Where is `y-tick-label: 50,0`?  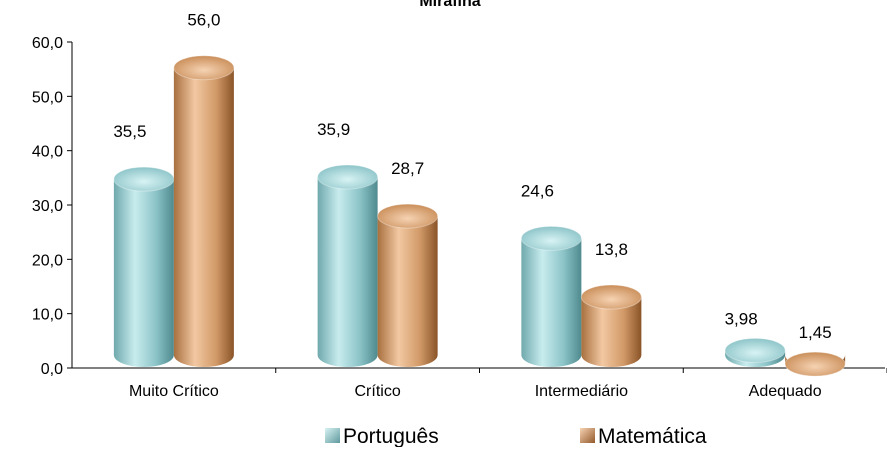 y-tick-label: 50,0 is located at coordinates (47, 97).